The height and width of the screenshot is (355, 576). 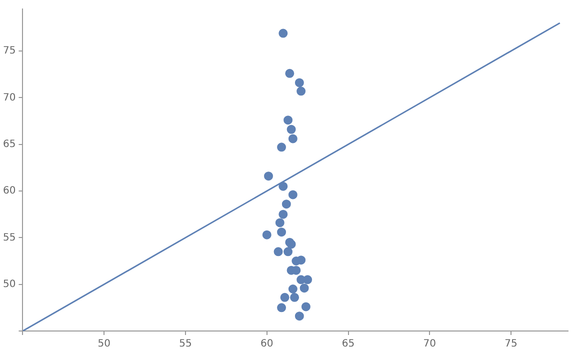 I want to click on x-tick-label: 55, so click(x=185, y=344).